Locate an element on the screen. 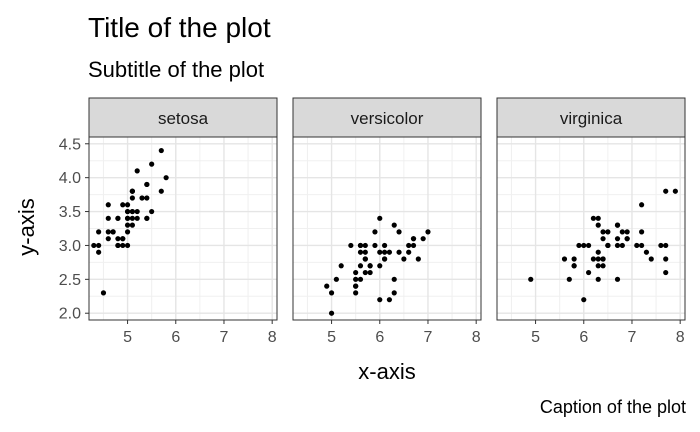 The height and width of the screenshot is (432, 700). x-axis-label: x-axis is located at coordinates (386, 371).